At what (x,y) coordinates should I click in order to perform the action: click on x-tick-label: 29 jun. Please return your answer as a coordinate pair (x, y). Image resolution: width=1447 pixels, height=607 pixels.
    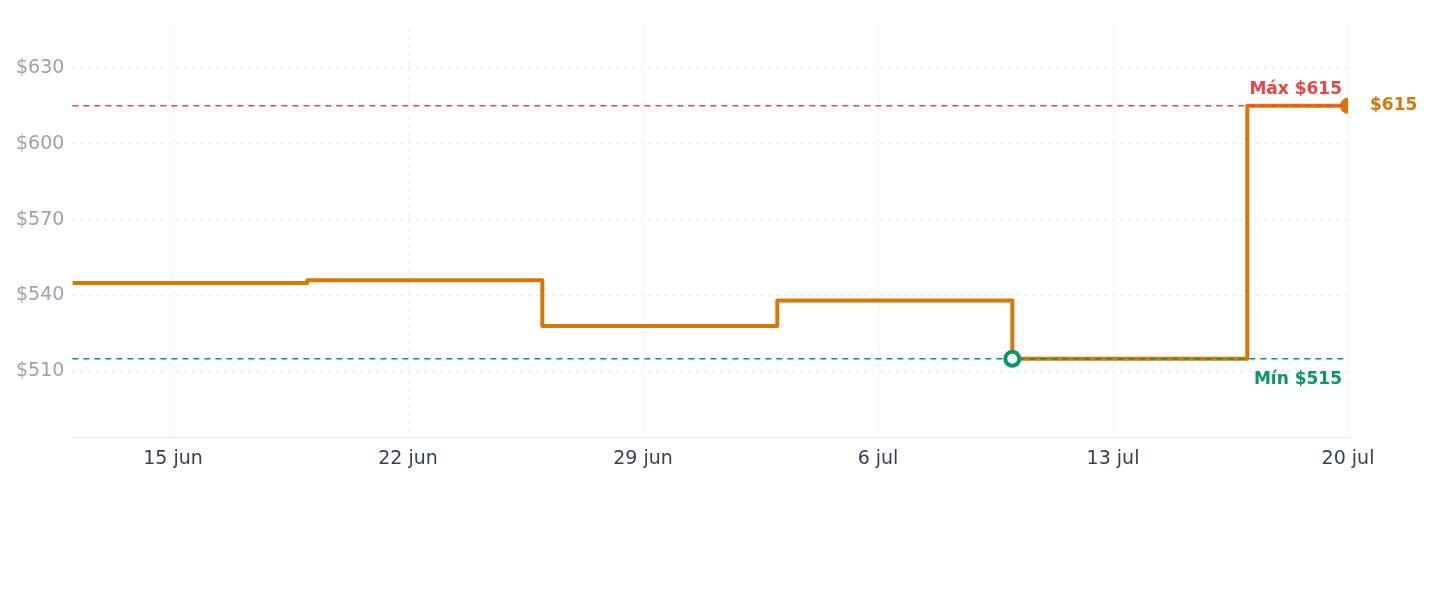
    Looking at the image, I should click on (643, 456).